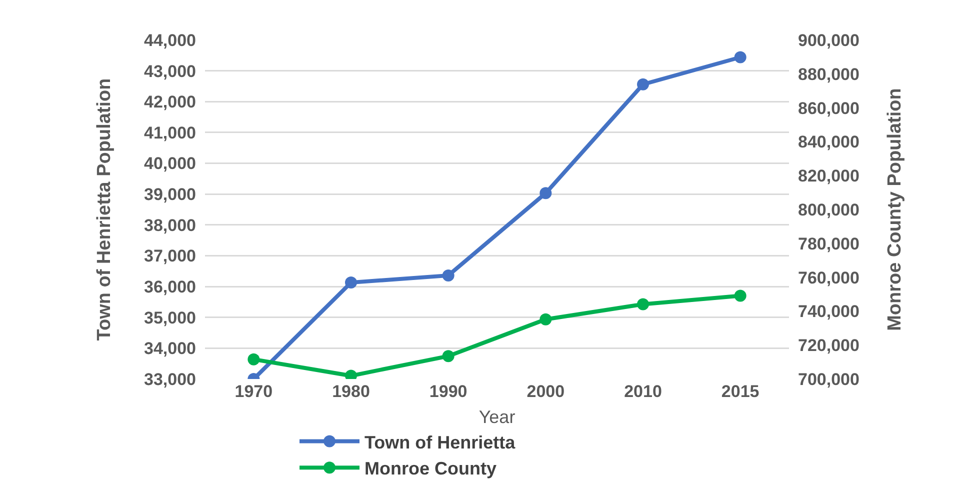  Describe the element at coordinates (430, 468) in the screenshot. I see `legend-label: Monroe County` at that location.